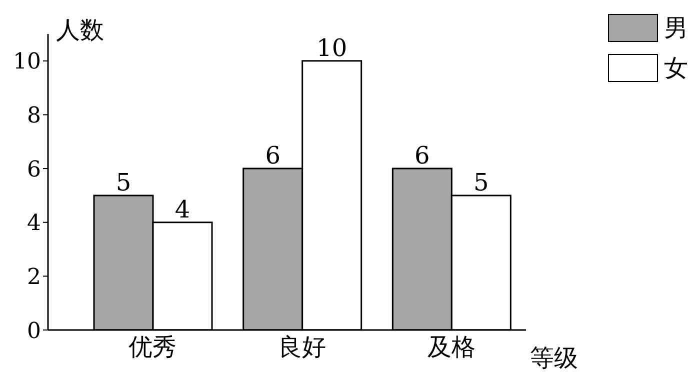 The image size is (696, 379). What do you see at coordinates (302, 347) in the screenshot?
I see `x-tick-label: 良好` at bounding box center [302, 347].